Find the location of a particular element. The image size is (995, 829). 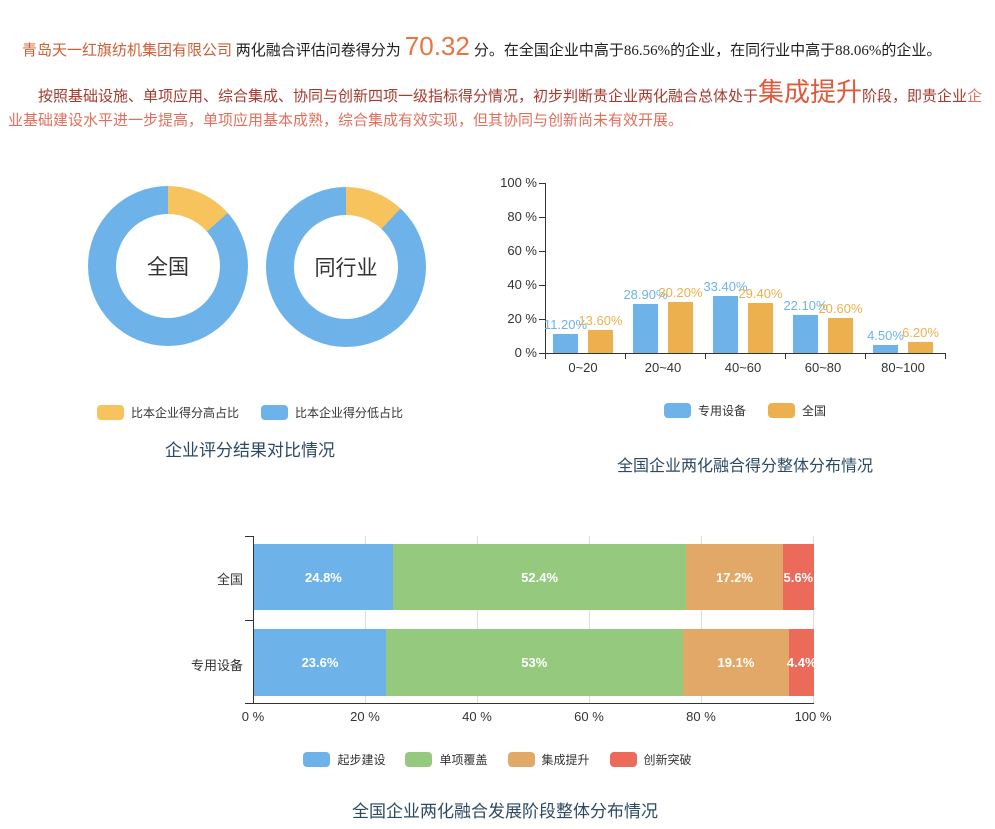

y-axis-label: 20 % is located at coordinates (522, 318).